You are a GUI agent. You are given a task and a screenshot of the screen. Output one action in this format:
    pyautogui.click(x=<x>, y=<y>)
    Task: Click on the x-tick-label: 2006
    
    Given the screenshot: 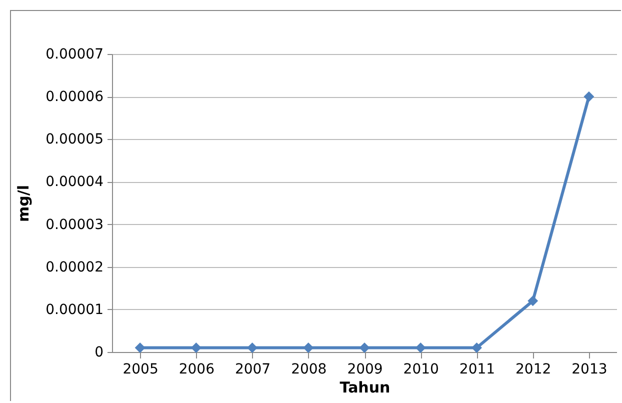 What is the action you would take?
    pyautogui.click(x=196, y=370)
    